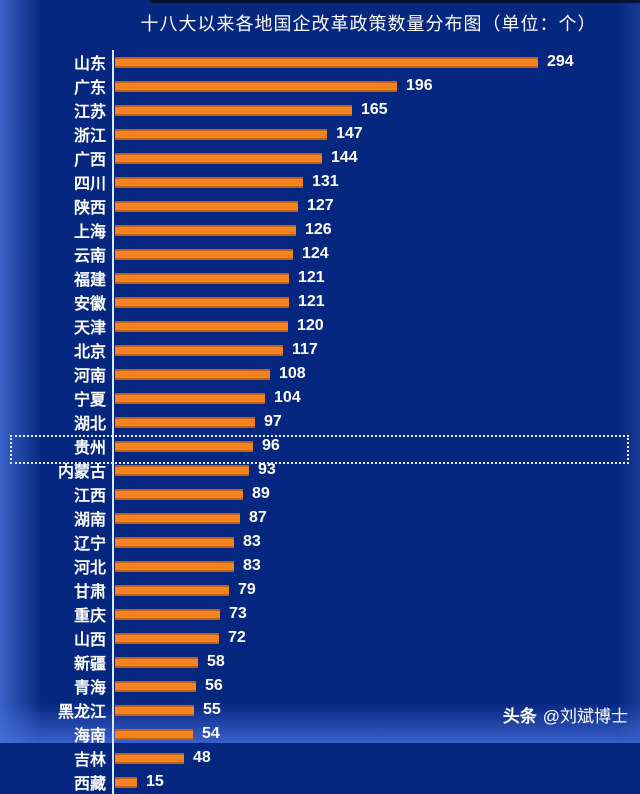 Image resolution: width=640 pixels, height=794 pixels. What do you see at coordinates (89, 424) in the screenshot?
I see `category-label: 湖北` at bounding box center [89, 424].